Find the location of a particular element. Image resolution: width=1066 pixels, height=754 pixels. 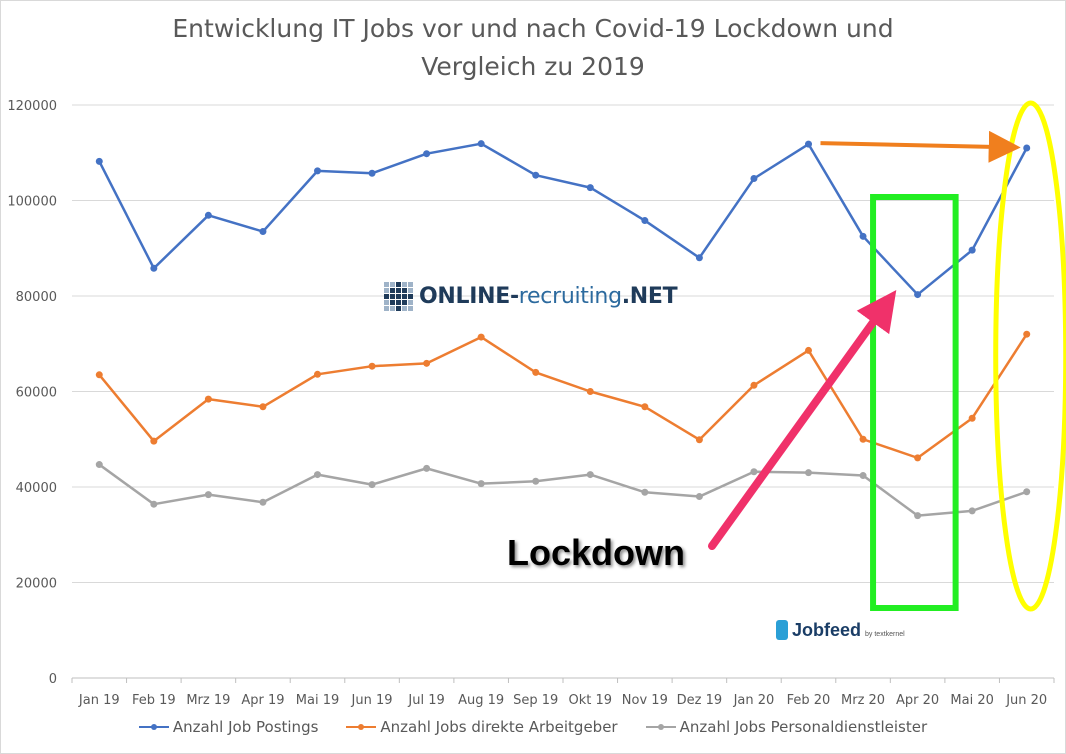

x-tick-label: Mai 19 is located at coordinates (317, 700).